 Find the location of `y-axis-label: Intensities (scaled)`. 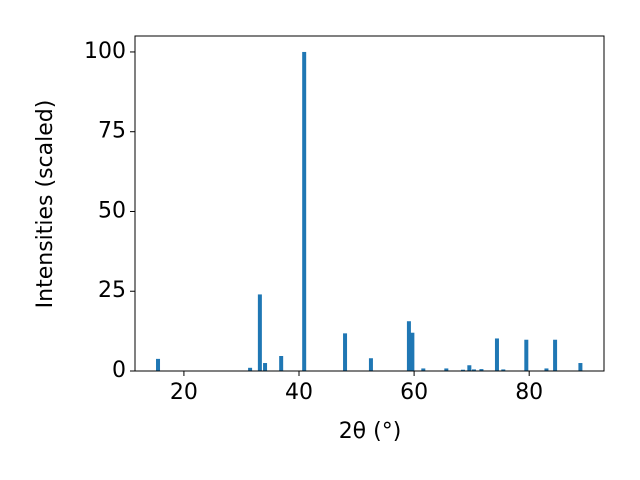

y-axis-label: Intensities (scaled) is located at coordinates (45, 204).